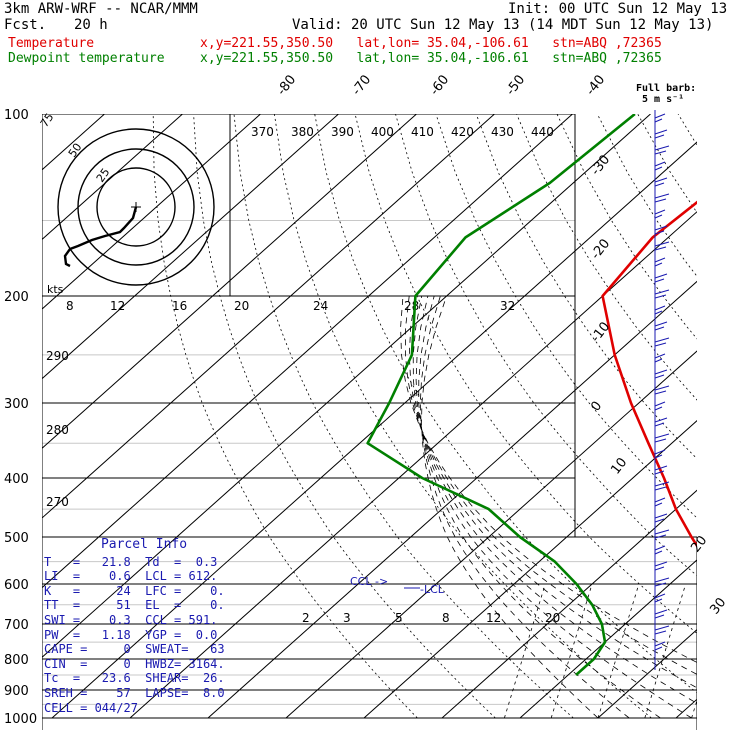 This screenshot has height=740, width=740. Describe the element at coordinates (20, 719) in the screenshot. I see `pressure-label: 1000` at that location.